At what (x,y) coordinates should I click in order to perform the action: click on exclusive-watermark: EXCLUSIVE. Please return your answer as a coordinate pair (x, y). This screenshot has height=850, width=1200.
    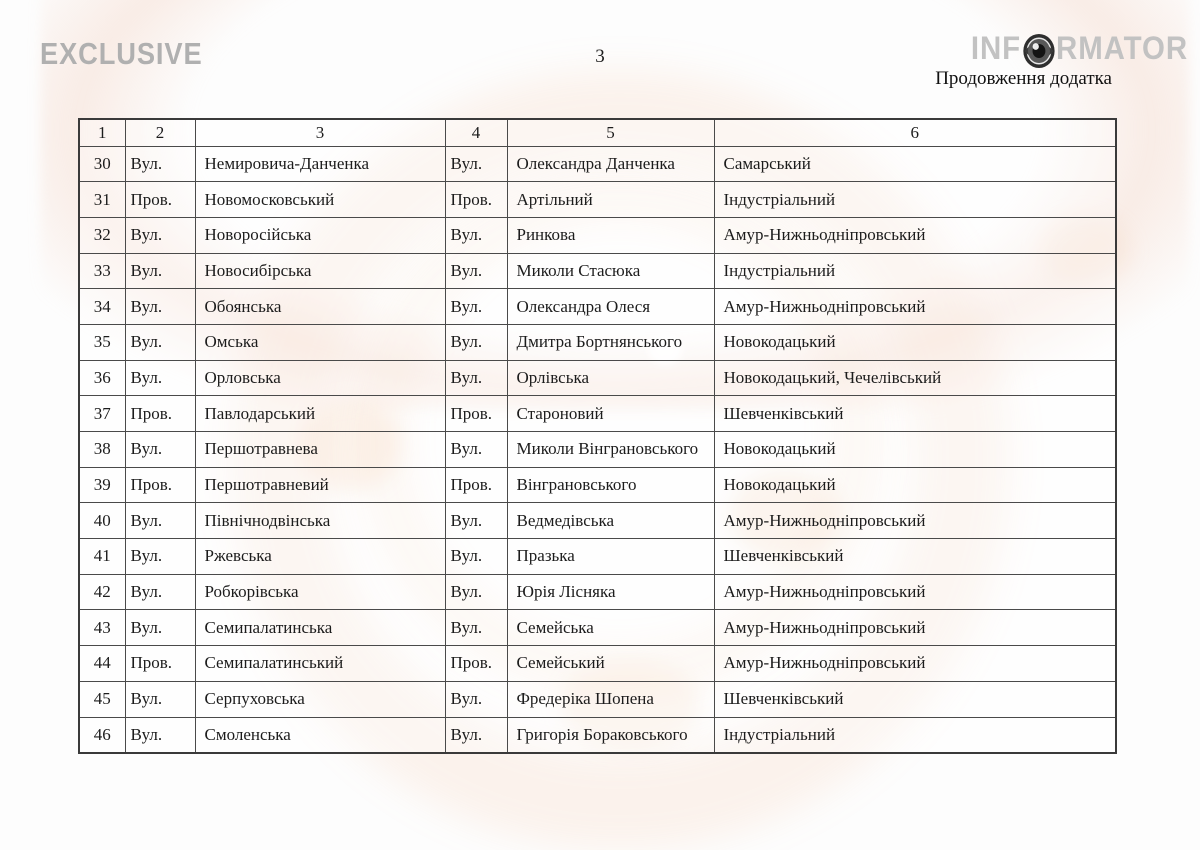
    Looking at the image, I should click on (121, 53).